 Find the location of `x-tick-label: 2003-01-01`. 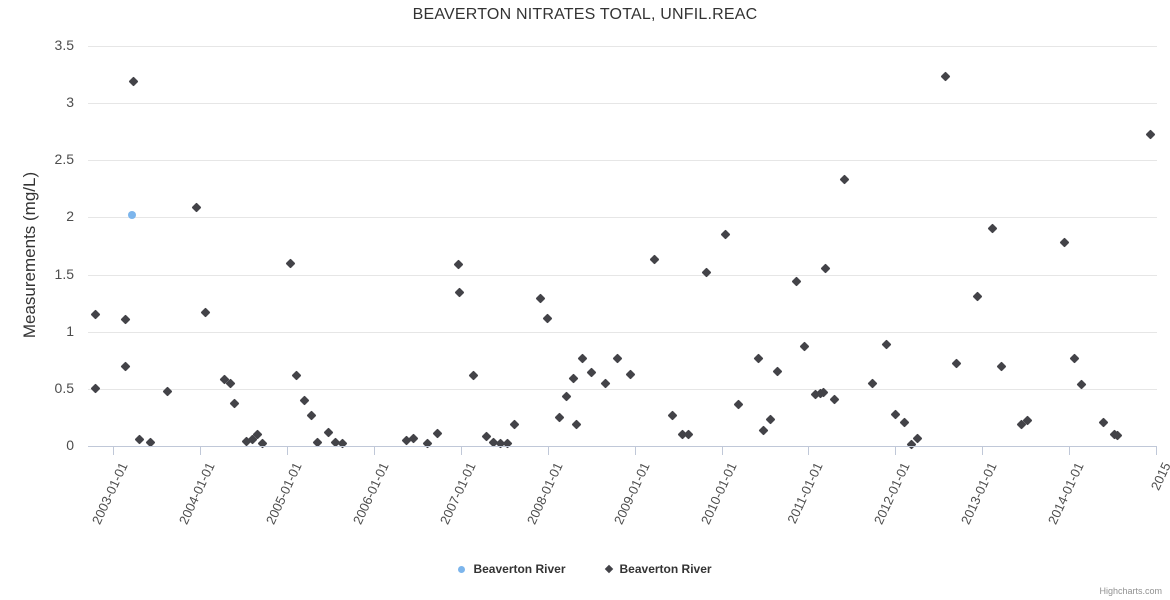

x-tick-label: 2003-01-01 is located at coordinates (110, 493).